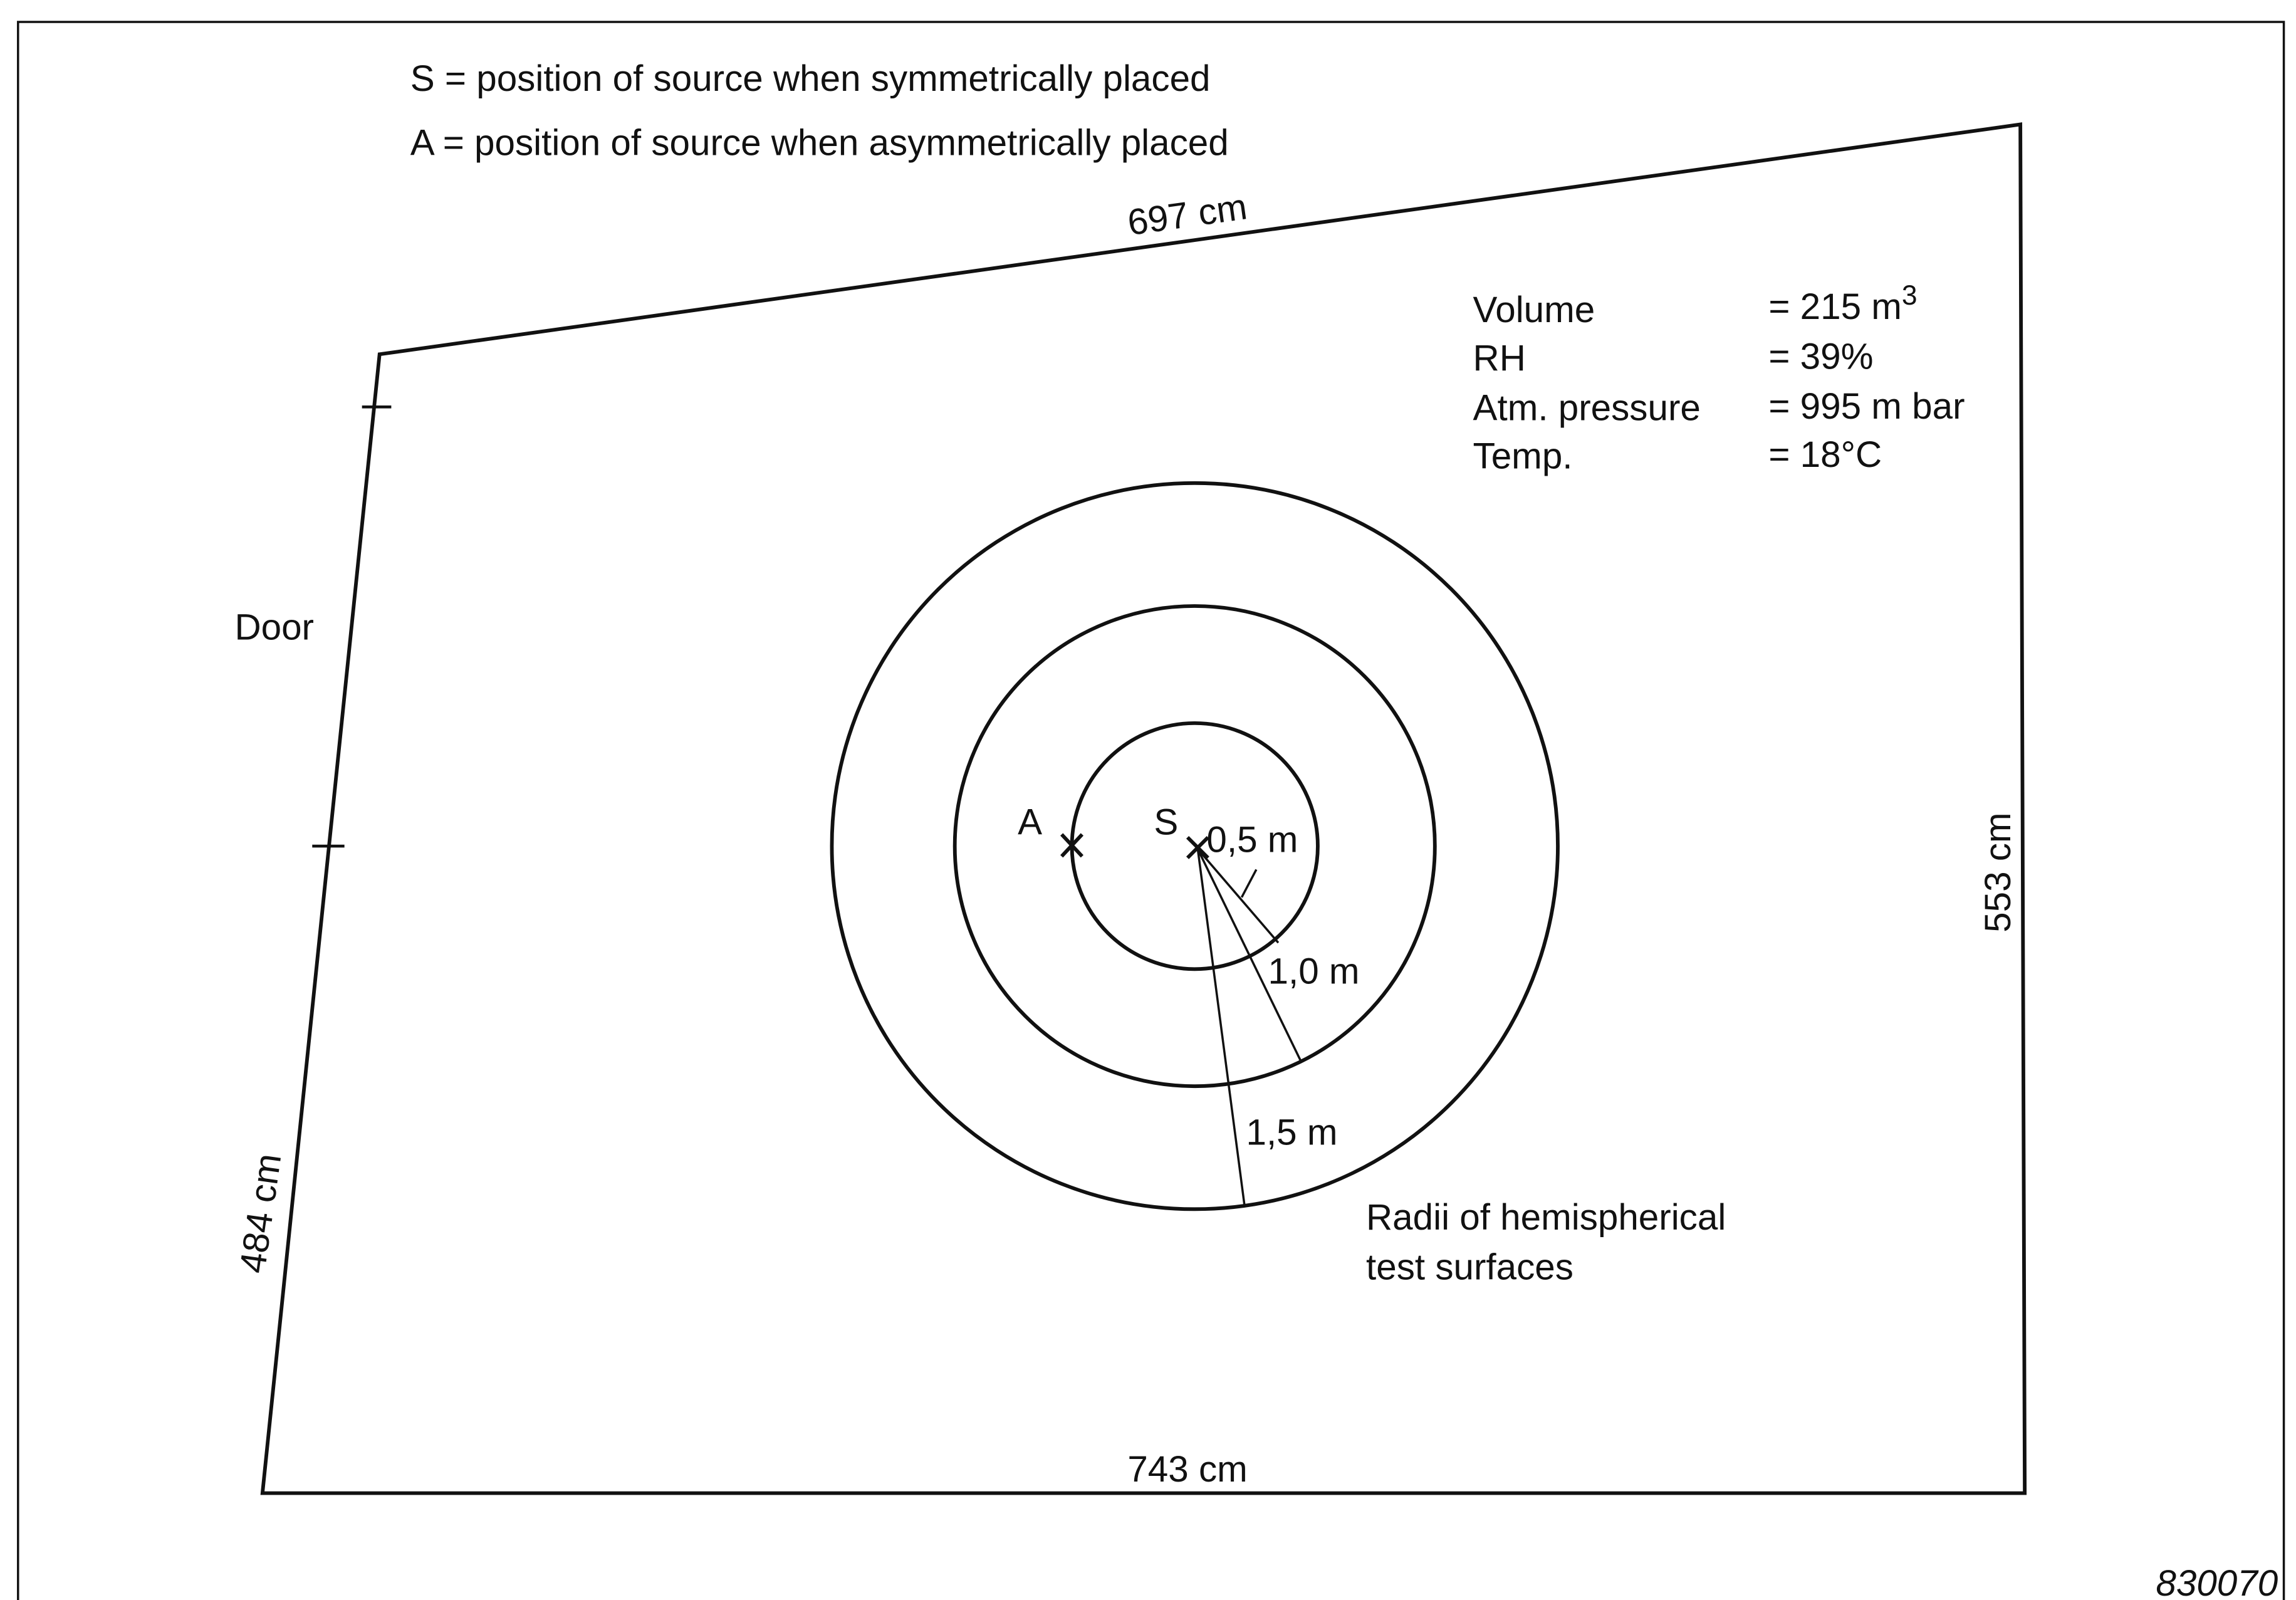  I want to click on caption: Radii of hemispherical, so click(1546, 1217).